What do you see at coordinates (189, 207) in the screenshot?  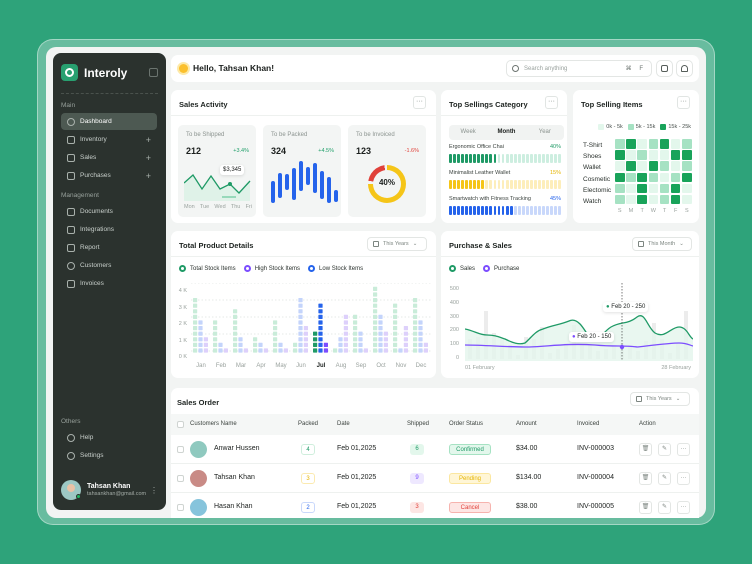 I see `day-label: Mon` at bounding box center [189, 207].